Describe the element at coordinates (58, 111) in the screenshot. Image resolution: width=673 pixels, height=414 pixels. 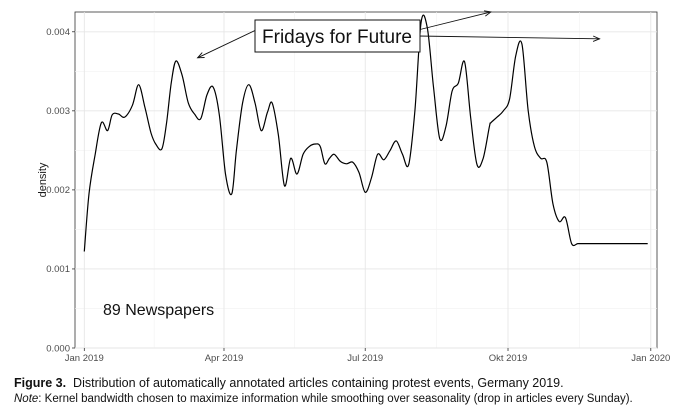
I see `y-tick-label: 0.003` at that location.